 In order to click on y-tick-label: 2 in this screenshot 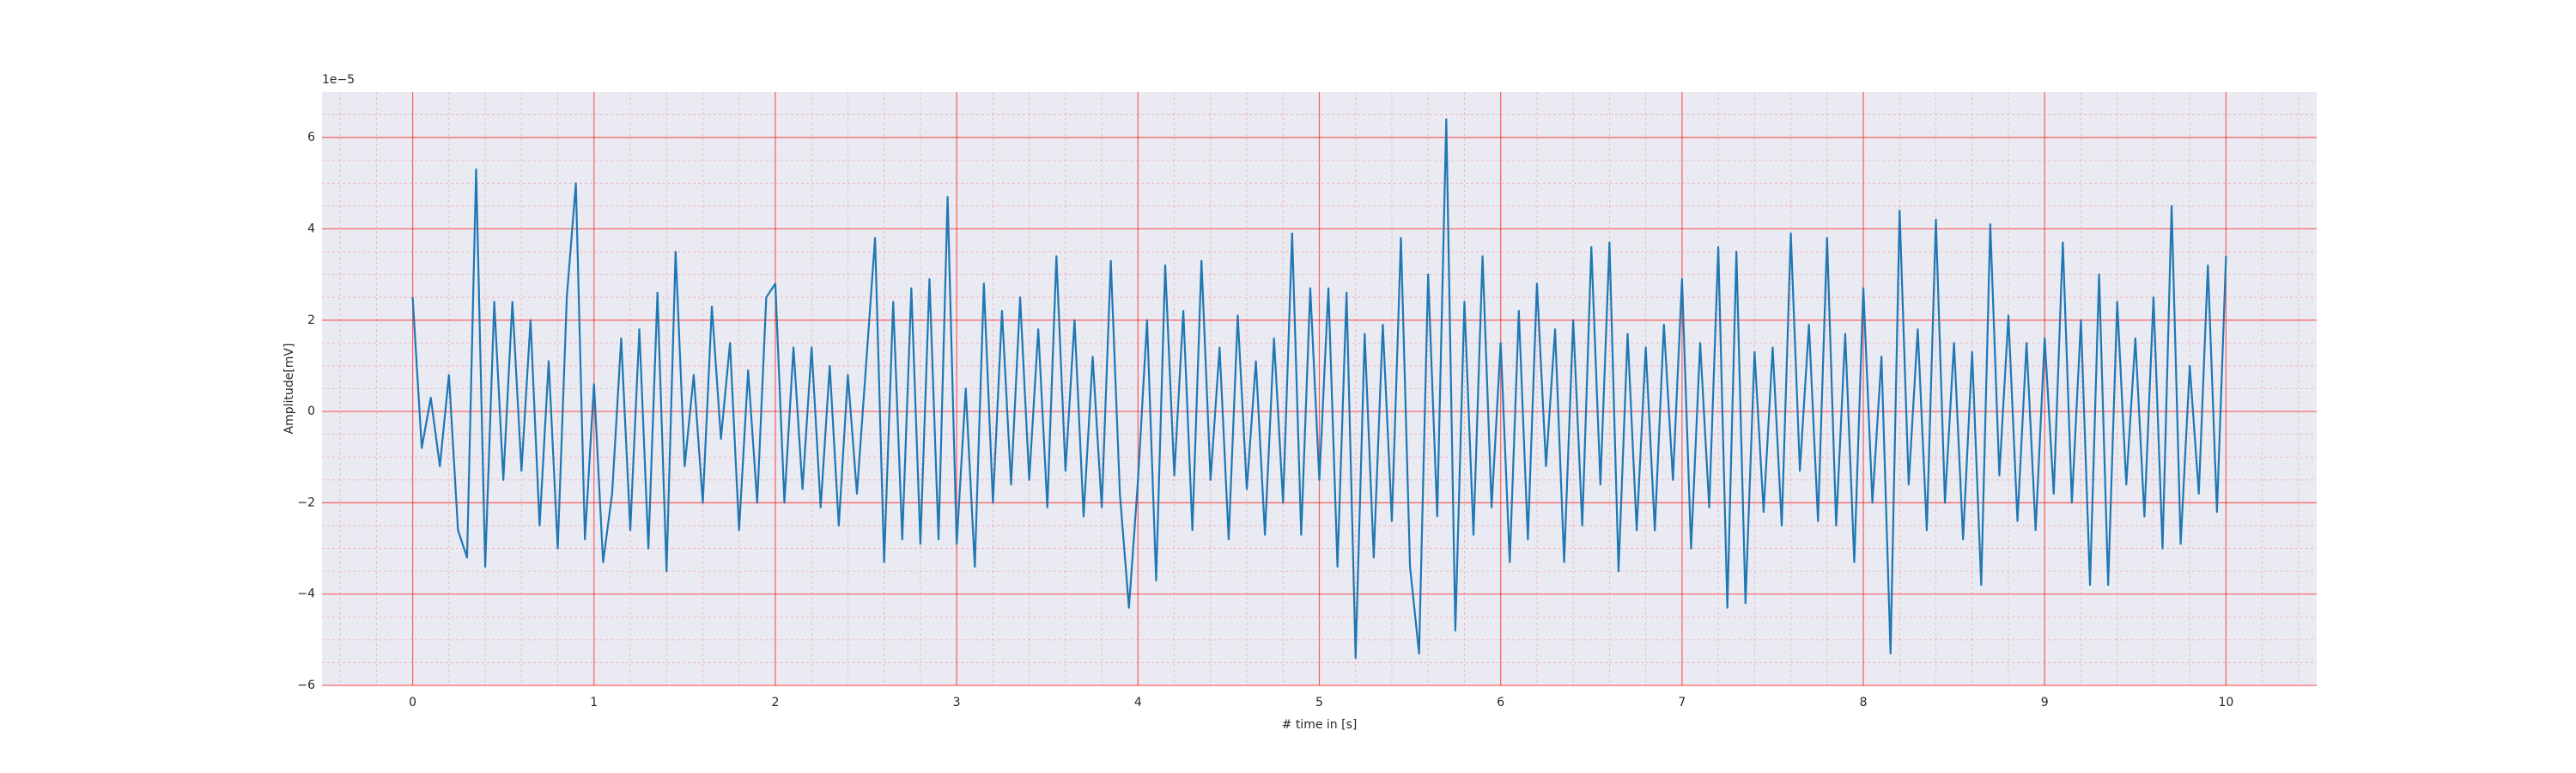, I will do `click(311, 320)`.